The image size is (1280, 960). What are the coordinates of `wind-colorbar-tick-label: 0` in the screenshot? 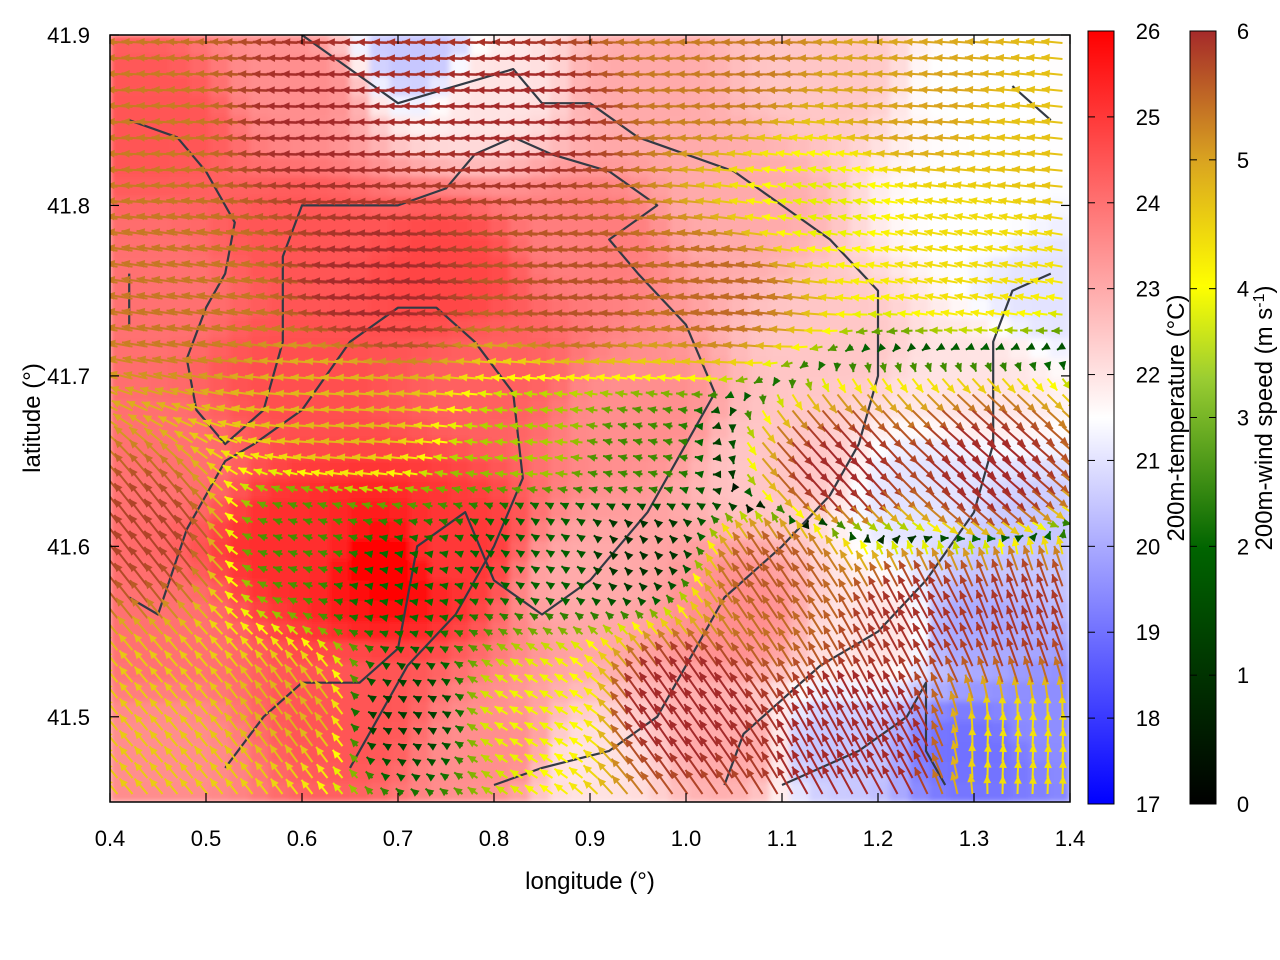 It's located at (1243, 804).